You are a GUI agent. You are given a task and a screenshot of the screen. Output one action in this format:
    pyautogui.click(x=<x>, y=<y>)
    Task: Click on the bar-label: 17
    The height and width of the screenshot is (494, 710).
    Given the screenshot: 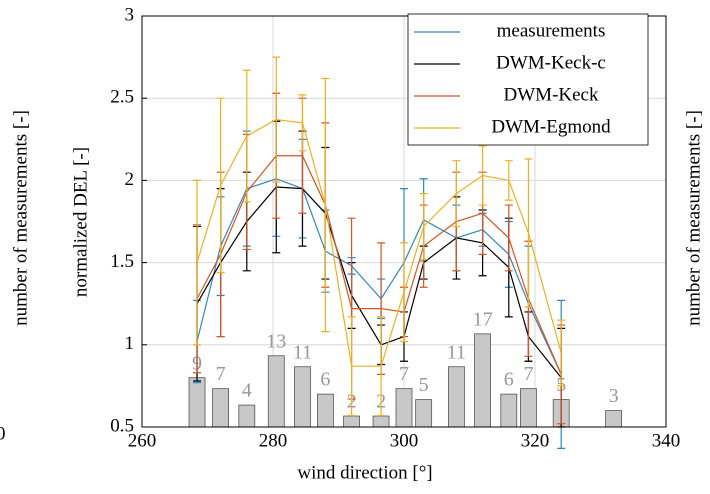 What is the action you would take?
    pyautogui.click(x=483, y=319)
    